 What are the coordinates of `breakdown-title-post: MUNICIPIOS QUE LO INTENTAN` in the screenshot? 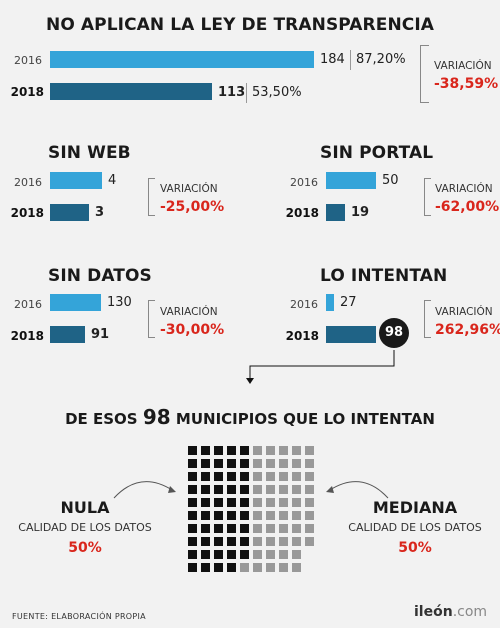 It's located at (305, 419).